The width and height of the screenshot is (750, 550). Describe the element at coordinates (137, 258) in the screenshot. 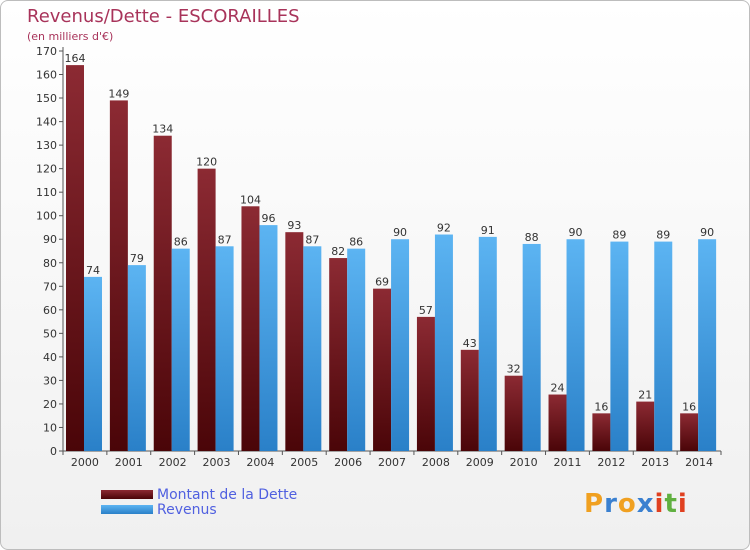

I see `data-label-revenue: 79` at that location.